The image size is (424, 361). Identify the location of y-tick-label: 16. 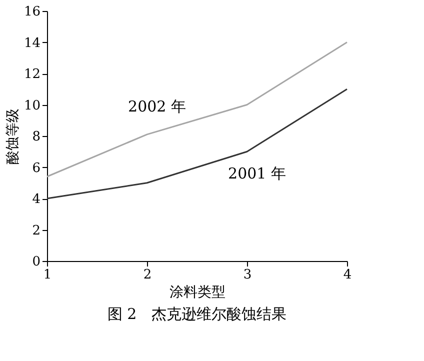
(32, 12).